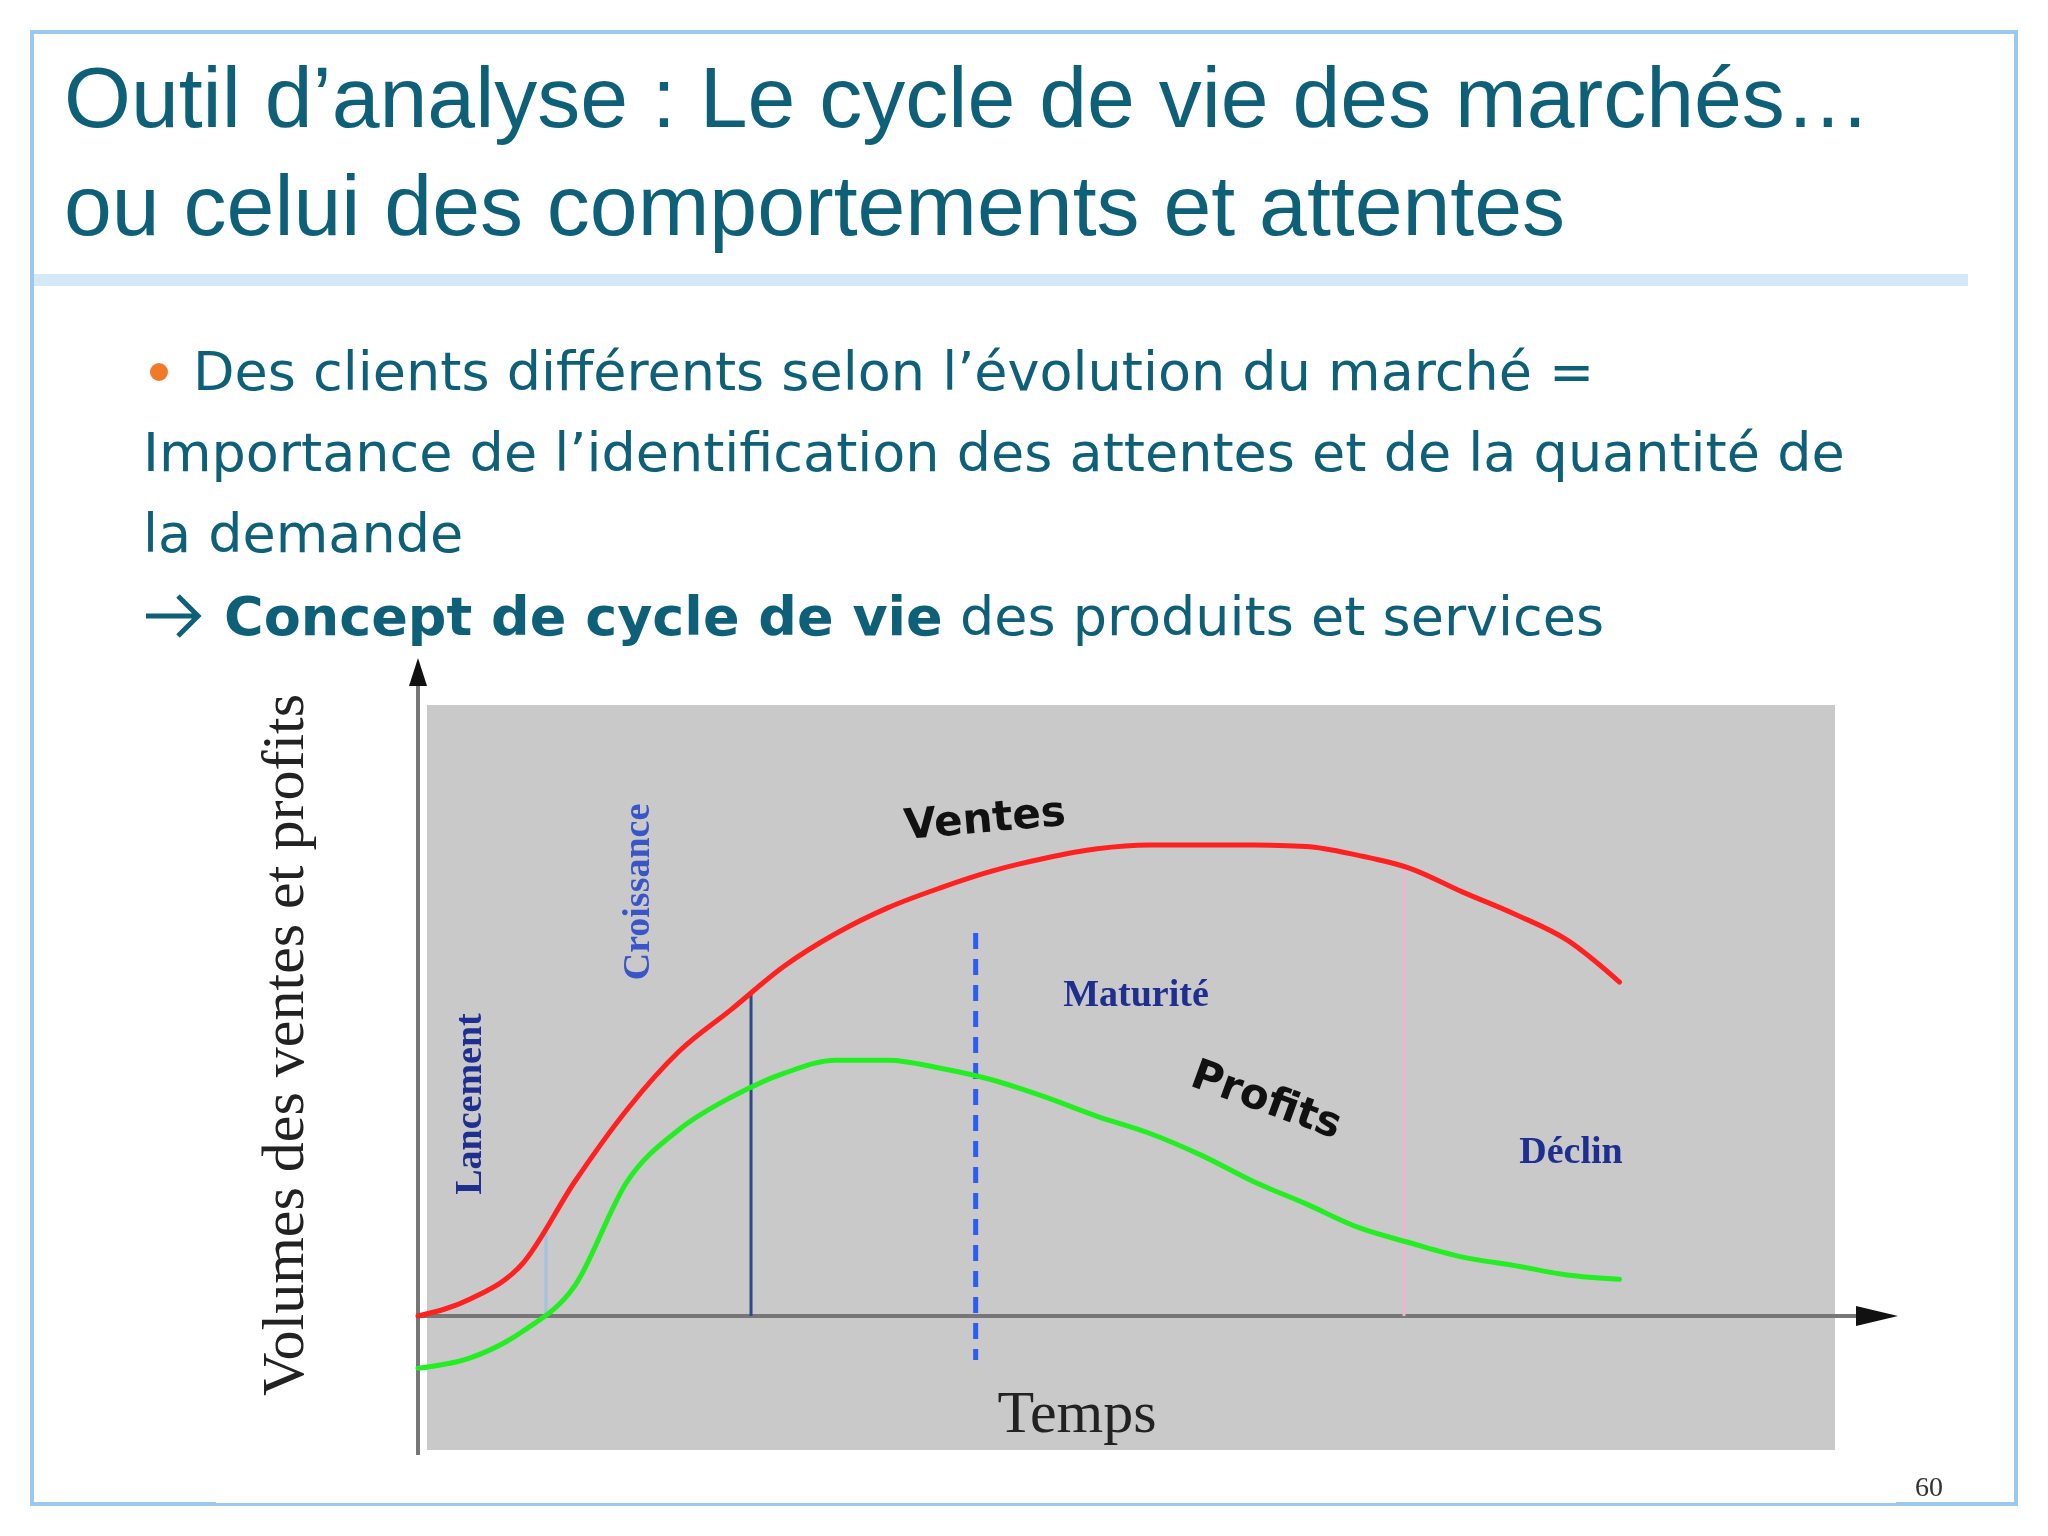 The height and width of the screenshot is (1536, 2048). What do you see at coordinates (636, 892) in the screenshot?
I see `annotation: Croissance` at bounding box center [636, 892].